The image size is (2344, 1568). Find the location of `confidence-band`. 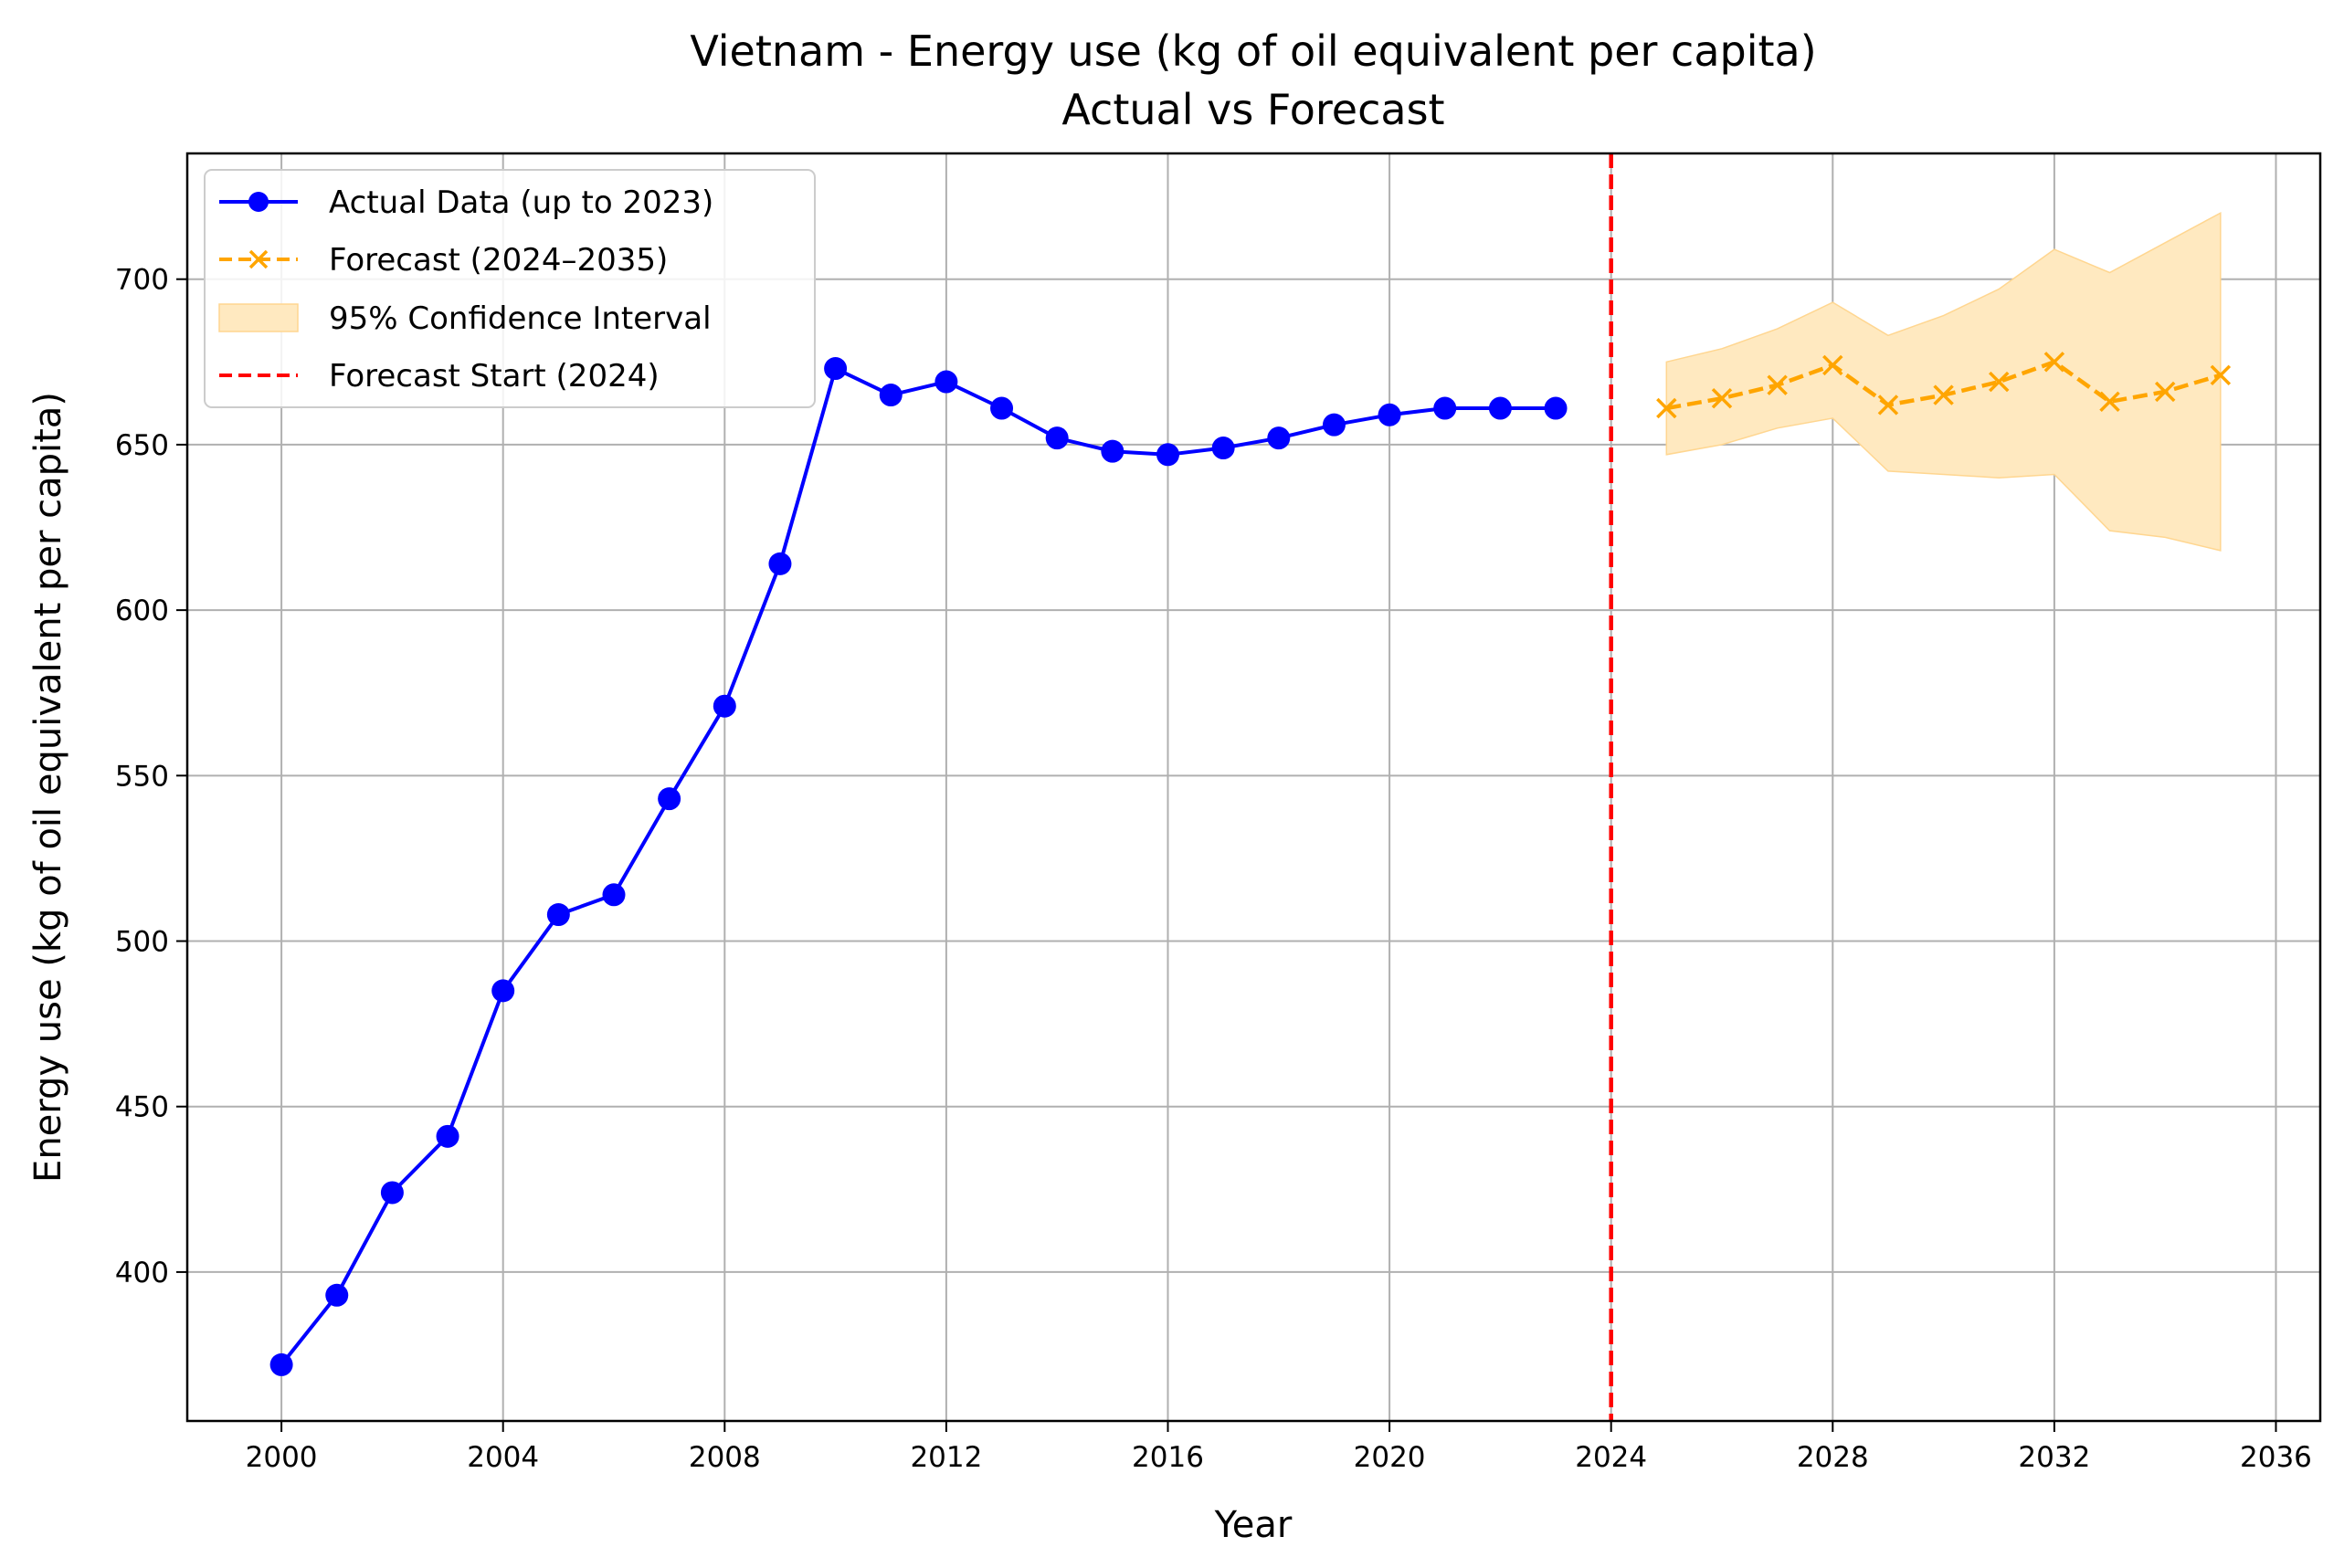

confidence-band is located at coordinates (1943, 381).